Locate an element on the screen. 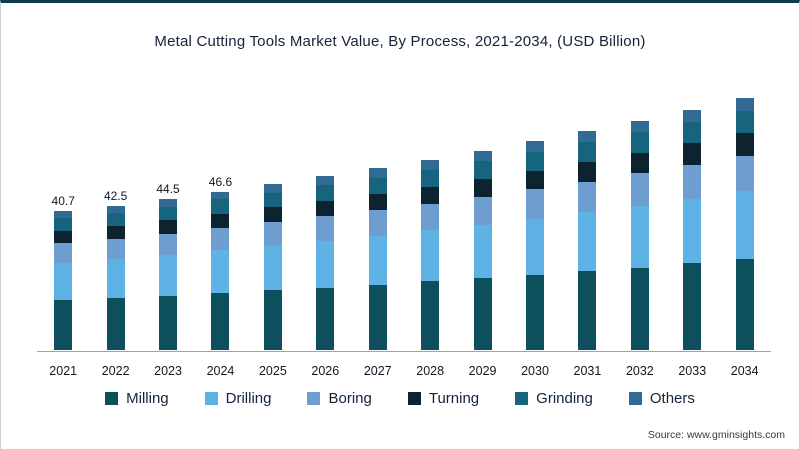 This screenshot has height=450, width=800. bar-column-2031: 2031 is located at coordinates (587, 229).